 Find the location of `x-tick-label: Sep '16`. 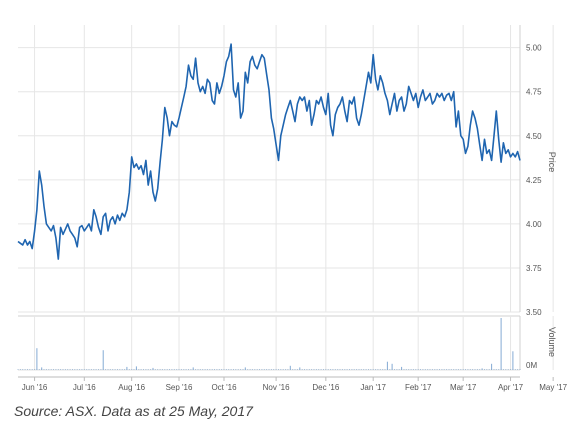

x-tick-label: Sep '16 is located at coordinates (179, 387).